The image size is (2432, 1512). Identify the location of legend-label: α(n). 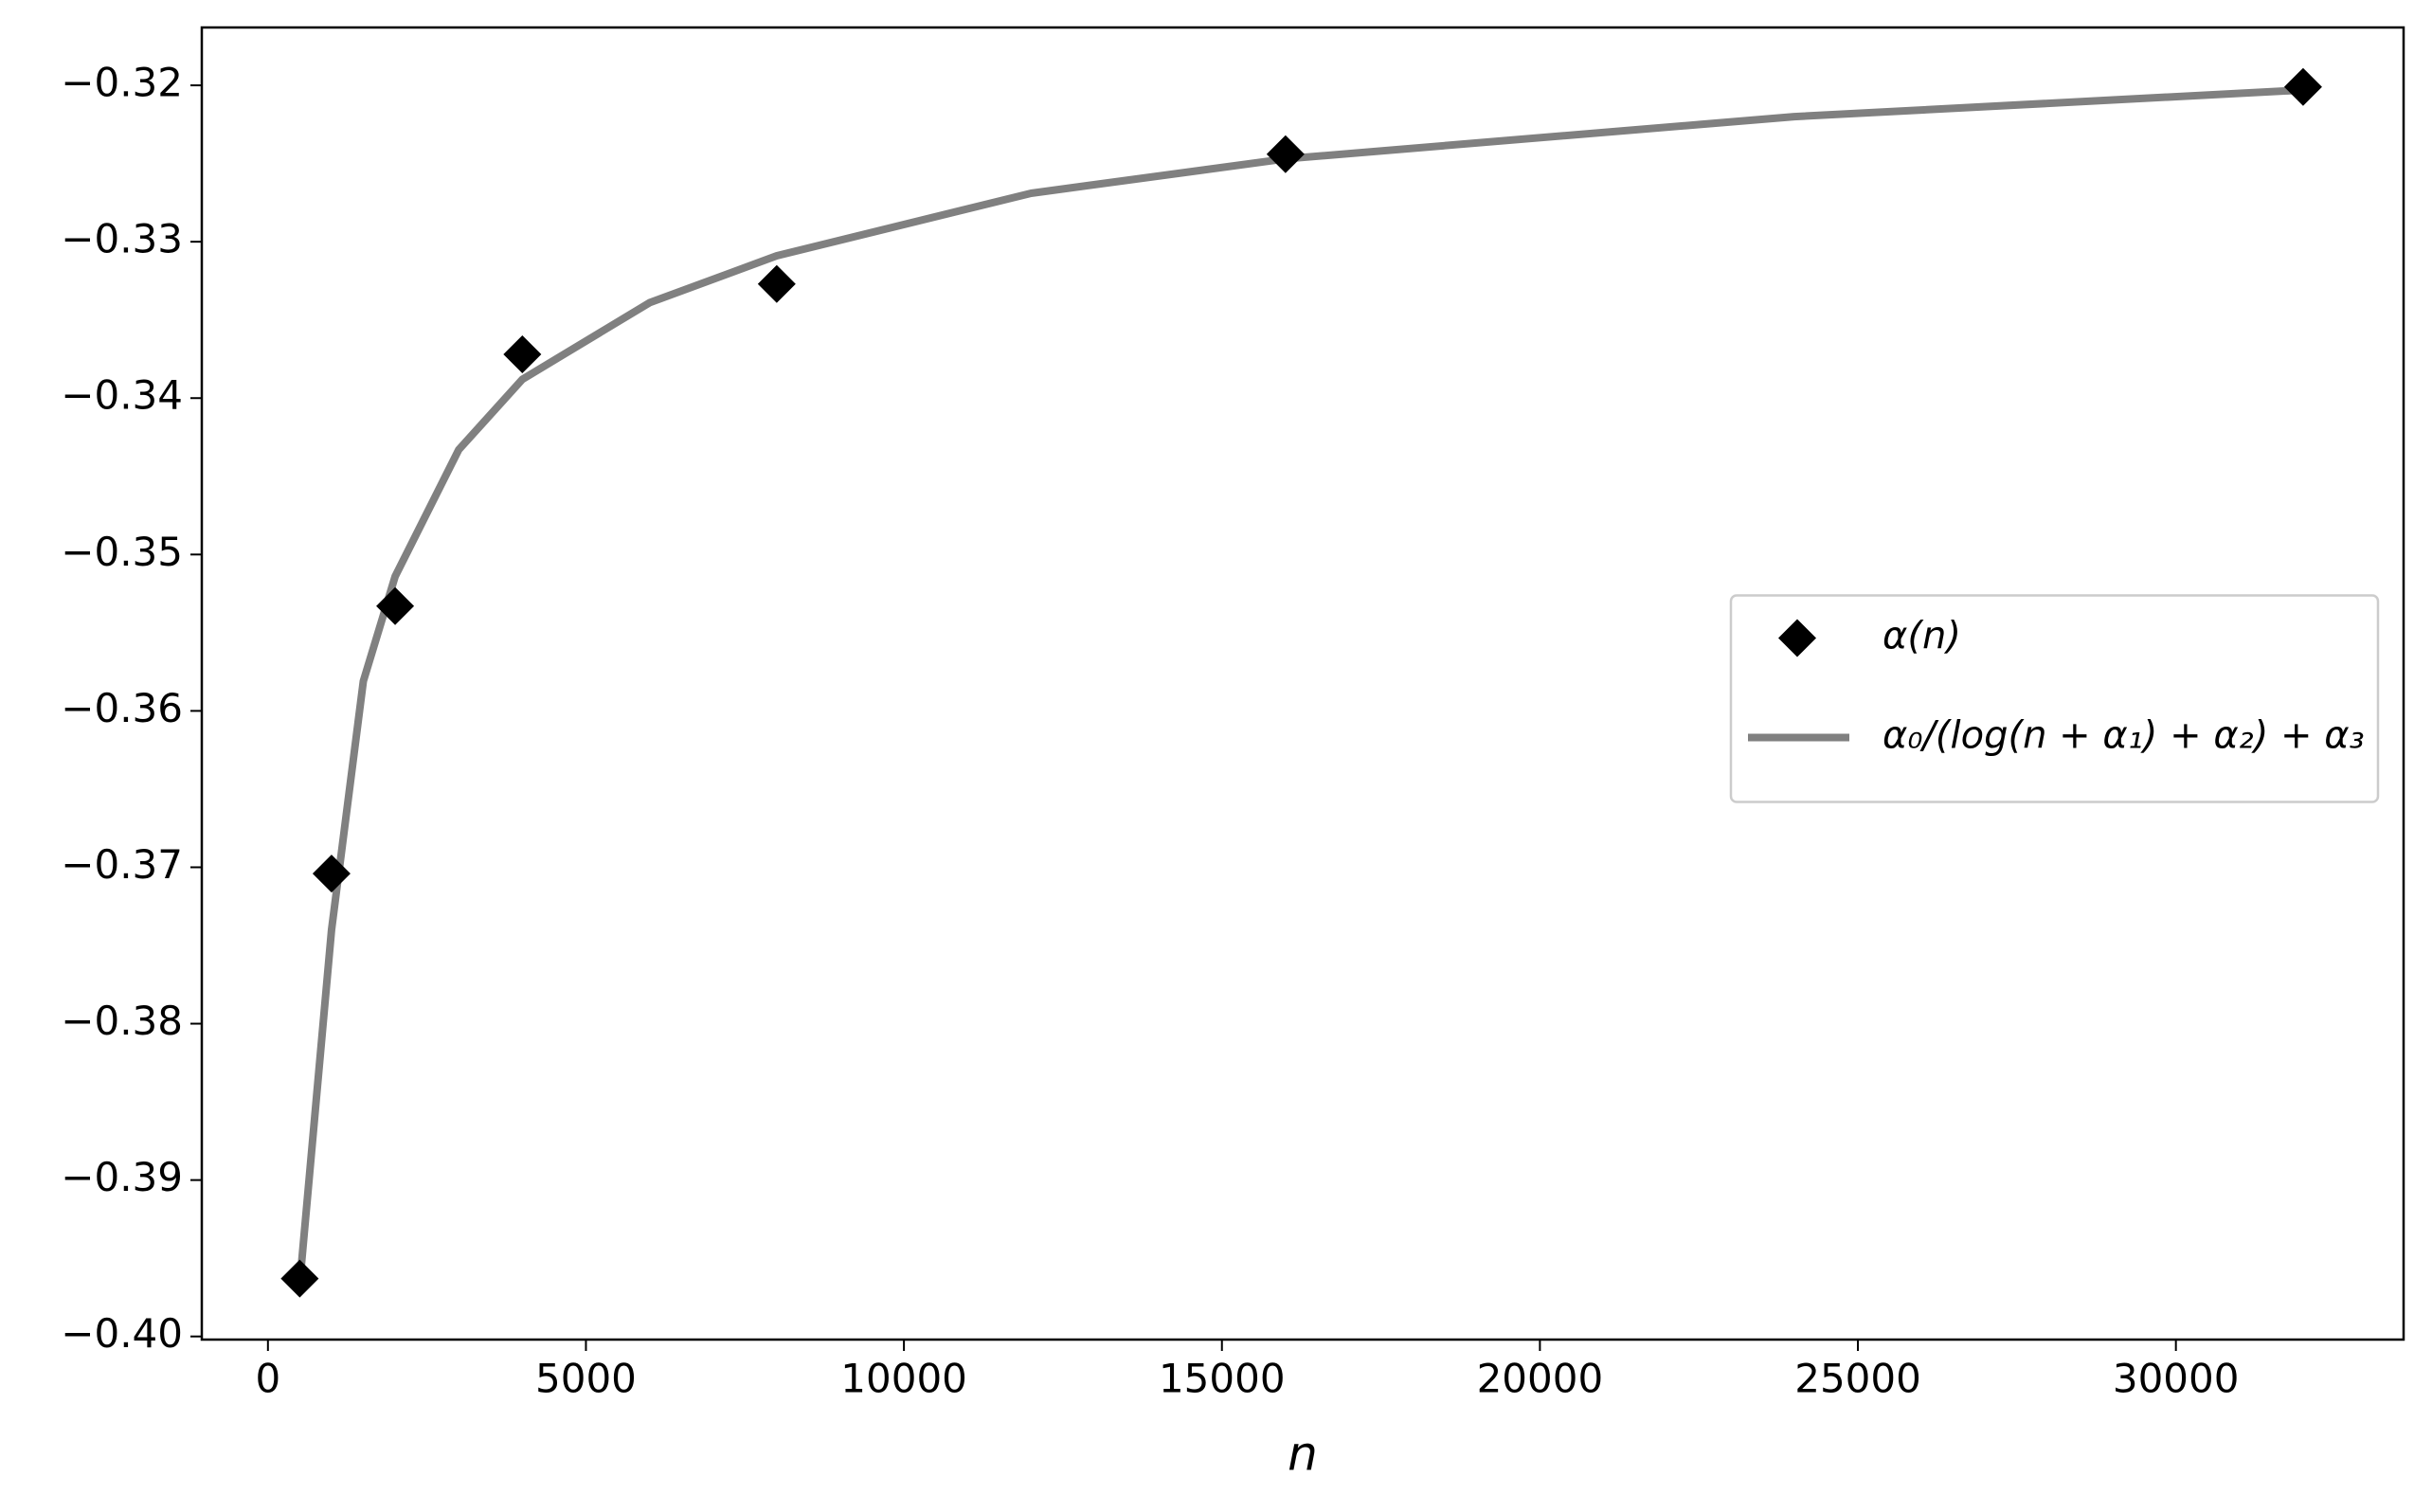
(1922, 636).